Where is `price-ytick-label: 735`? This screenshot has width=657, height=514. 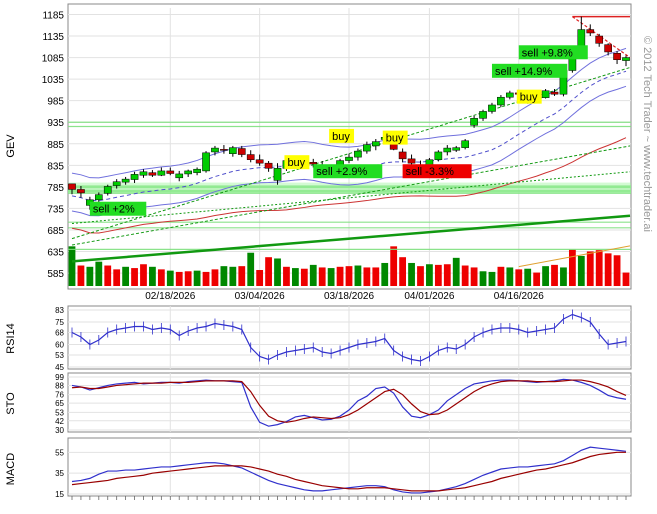 price-ytick-label: 735 is located at coordinates (55, 209).